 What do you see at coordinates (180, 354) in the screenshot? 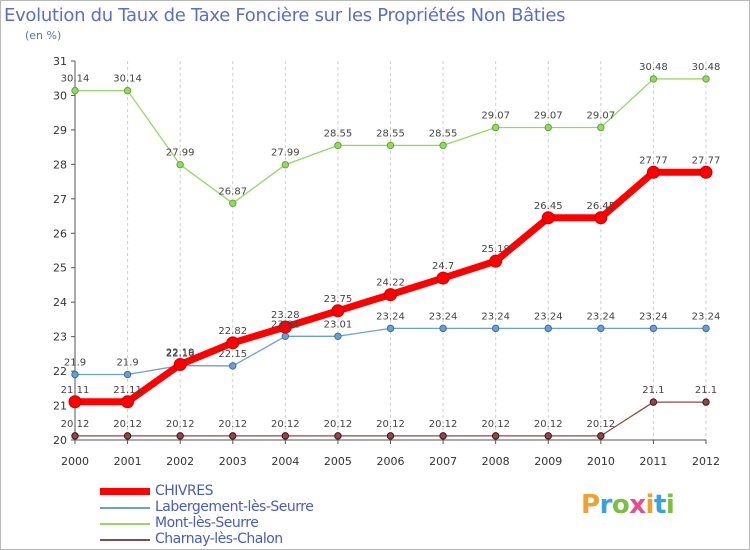
I see `data-label: 22.16` at bounding box center [180, 354].